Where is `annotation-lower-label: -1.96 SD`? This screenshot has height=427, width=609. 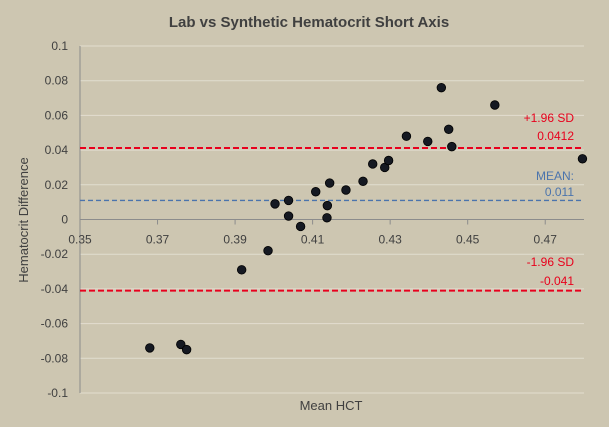 annotation-lower-label: -1.96 SD is located at coordinates (551, 262).